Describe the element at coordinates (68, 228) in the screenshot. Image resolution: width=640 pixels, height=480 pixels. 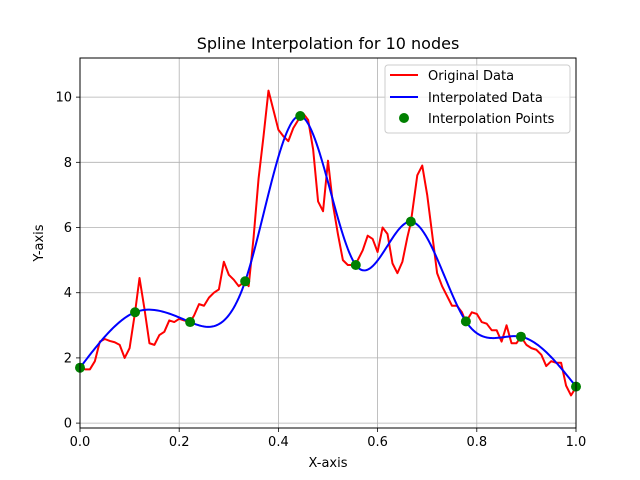
I see `y-tick-label: 6` at that location.